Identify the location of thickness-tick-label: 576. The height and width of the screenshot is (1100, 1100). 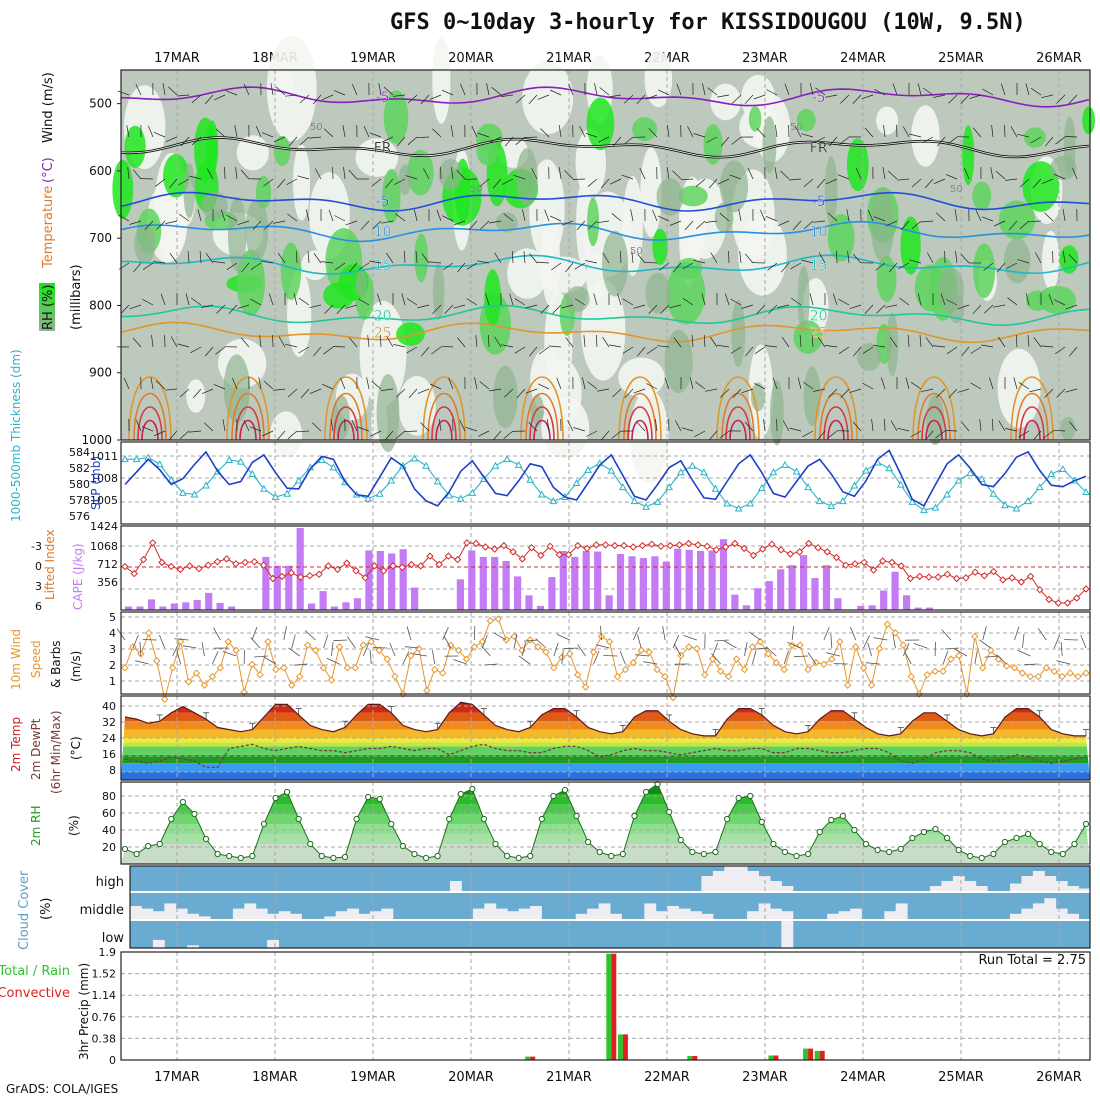
(79, 516).